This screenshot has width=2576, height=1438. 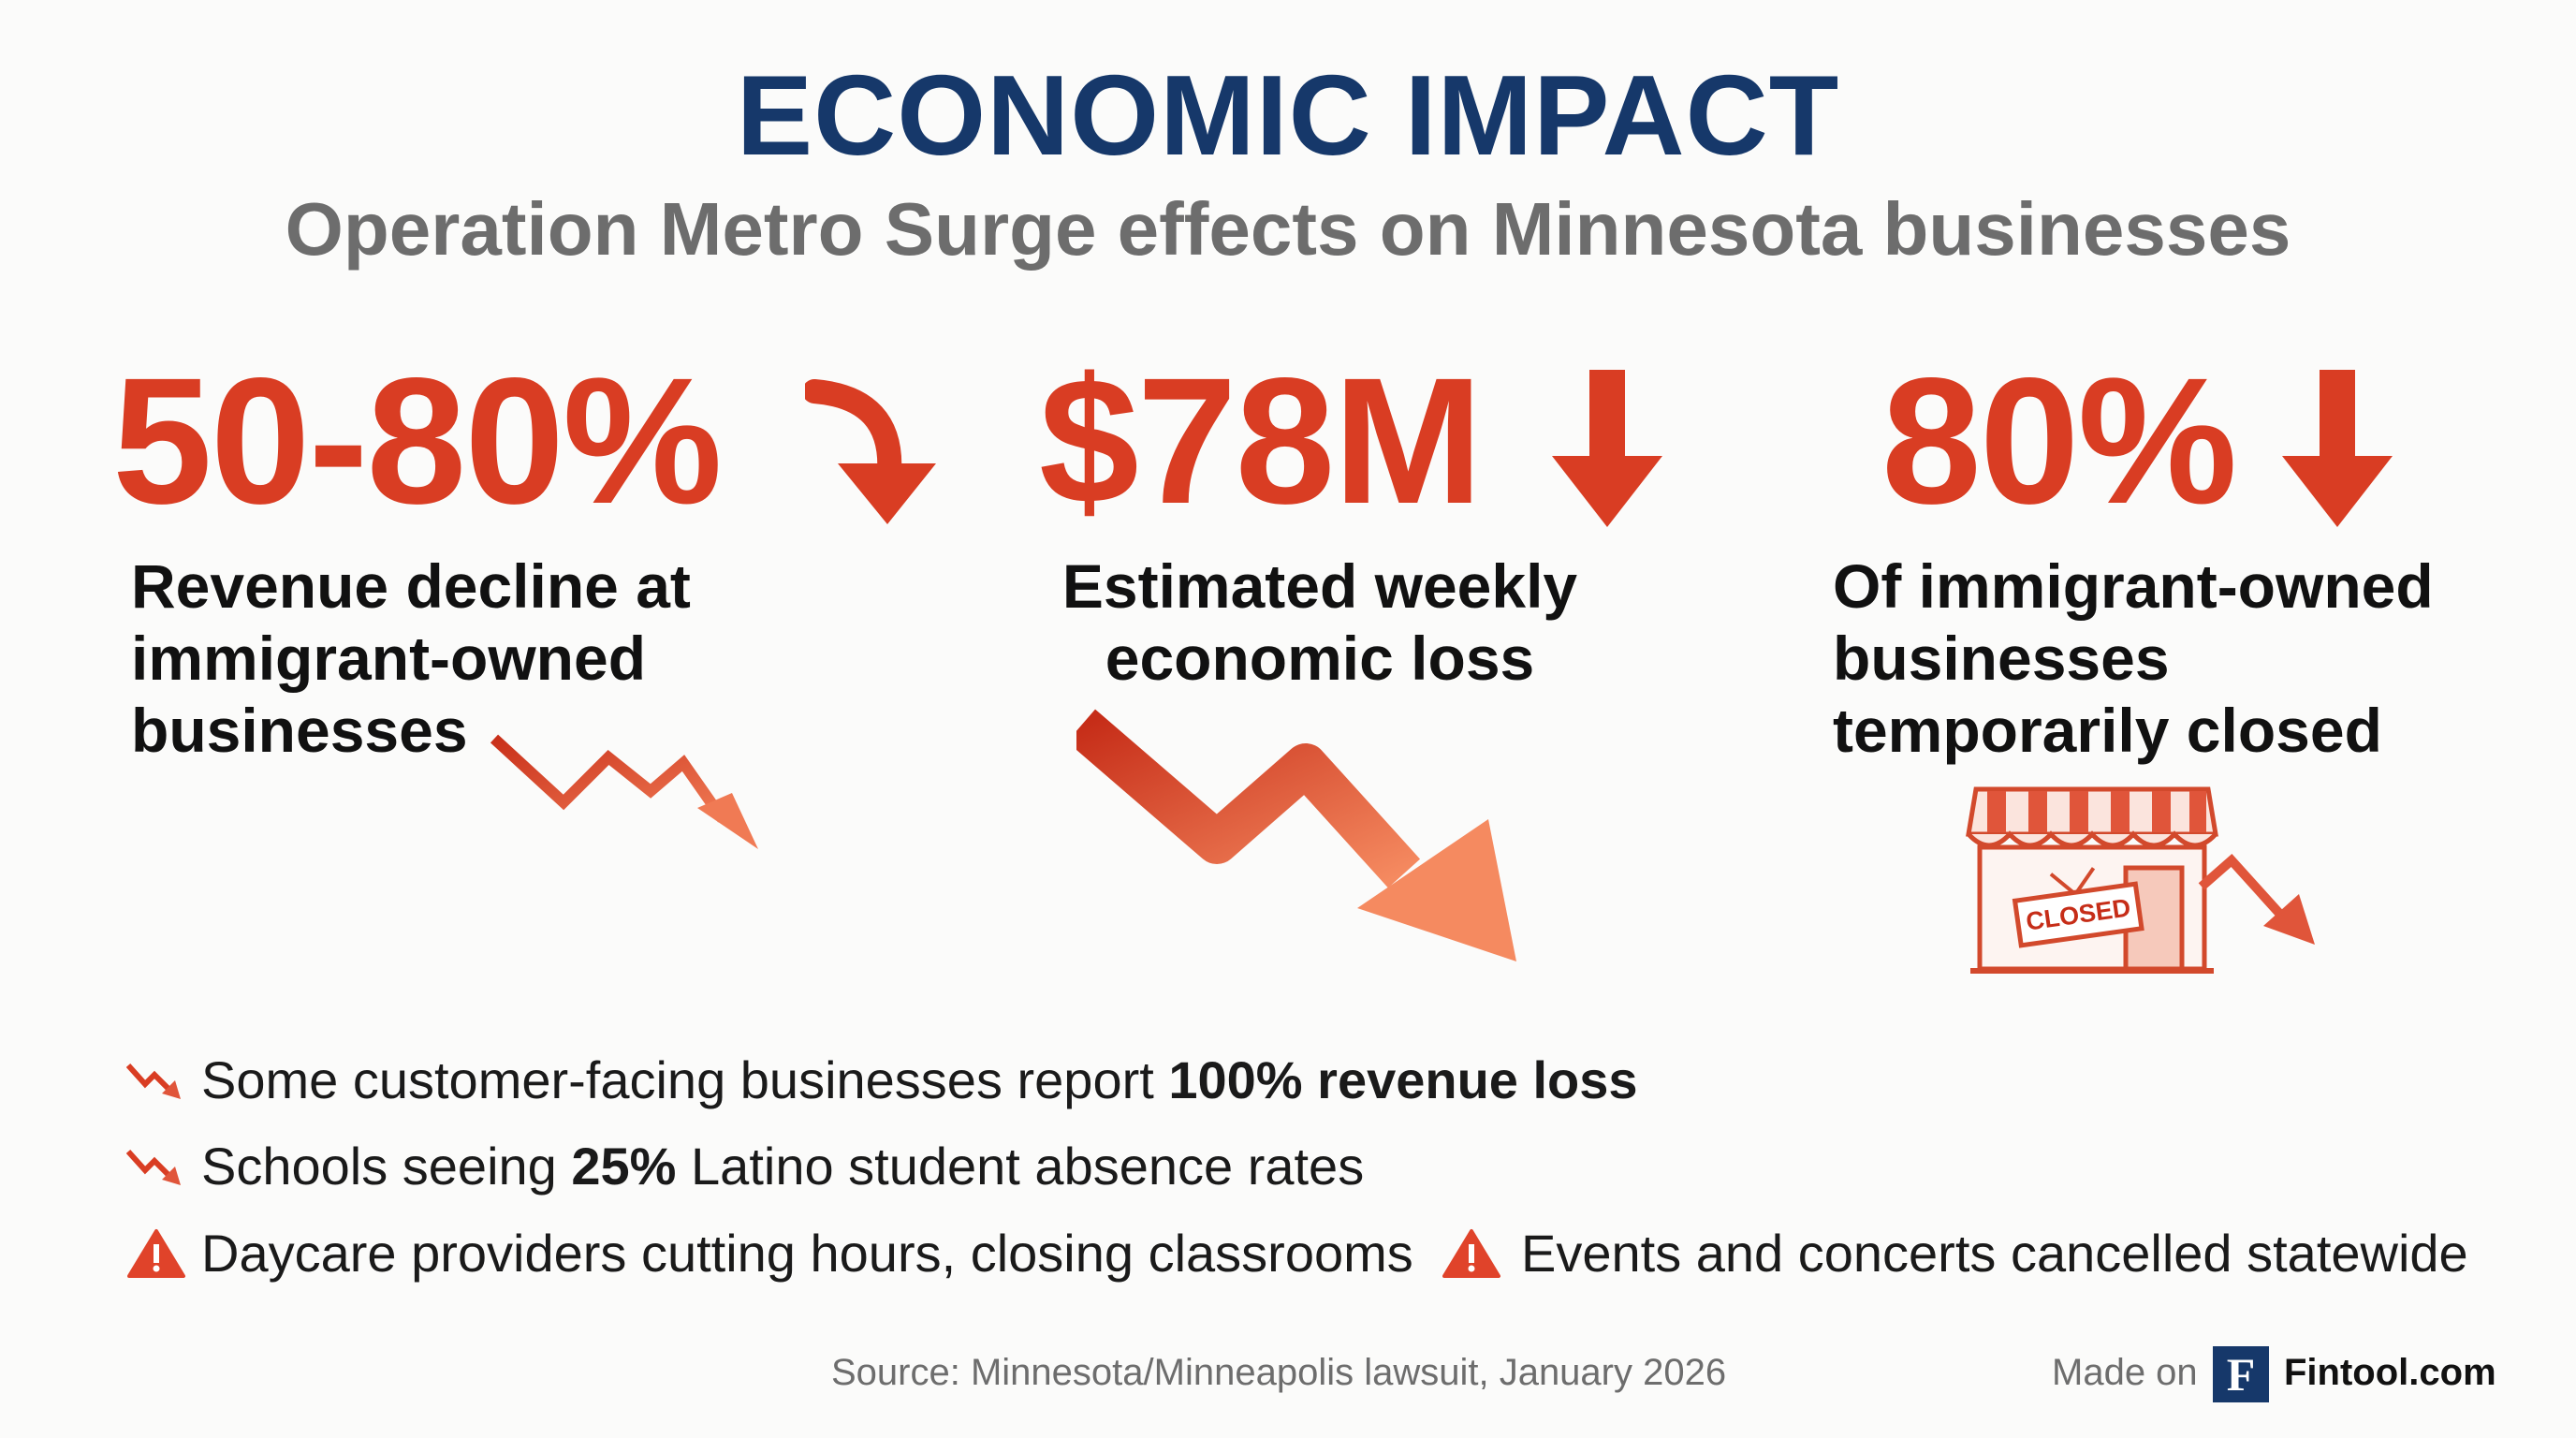 I want to click on label-line: Estimated weekly, so click(x=1319, y=586).